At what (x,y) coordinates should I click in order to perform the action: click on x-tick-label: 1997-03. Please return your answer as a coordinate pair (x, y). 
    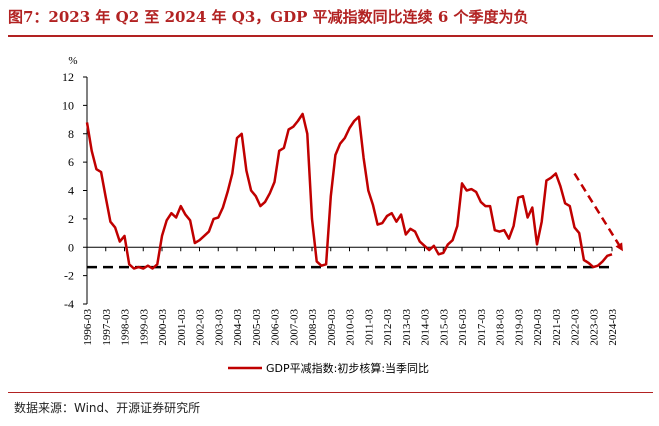
    Looking at the image, I should click on (107, 327).